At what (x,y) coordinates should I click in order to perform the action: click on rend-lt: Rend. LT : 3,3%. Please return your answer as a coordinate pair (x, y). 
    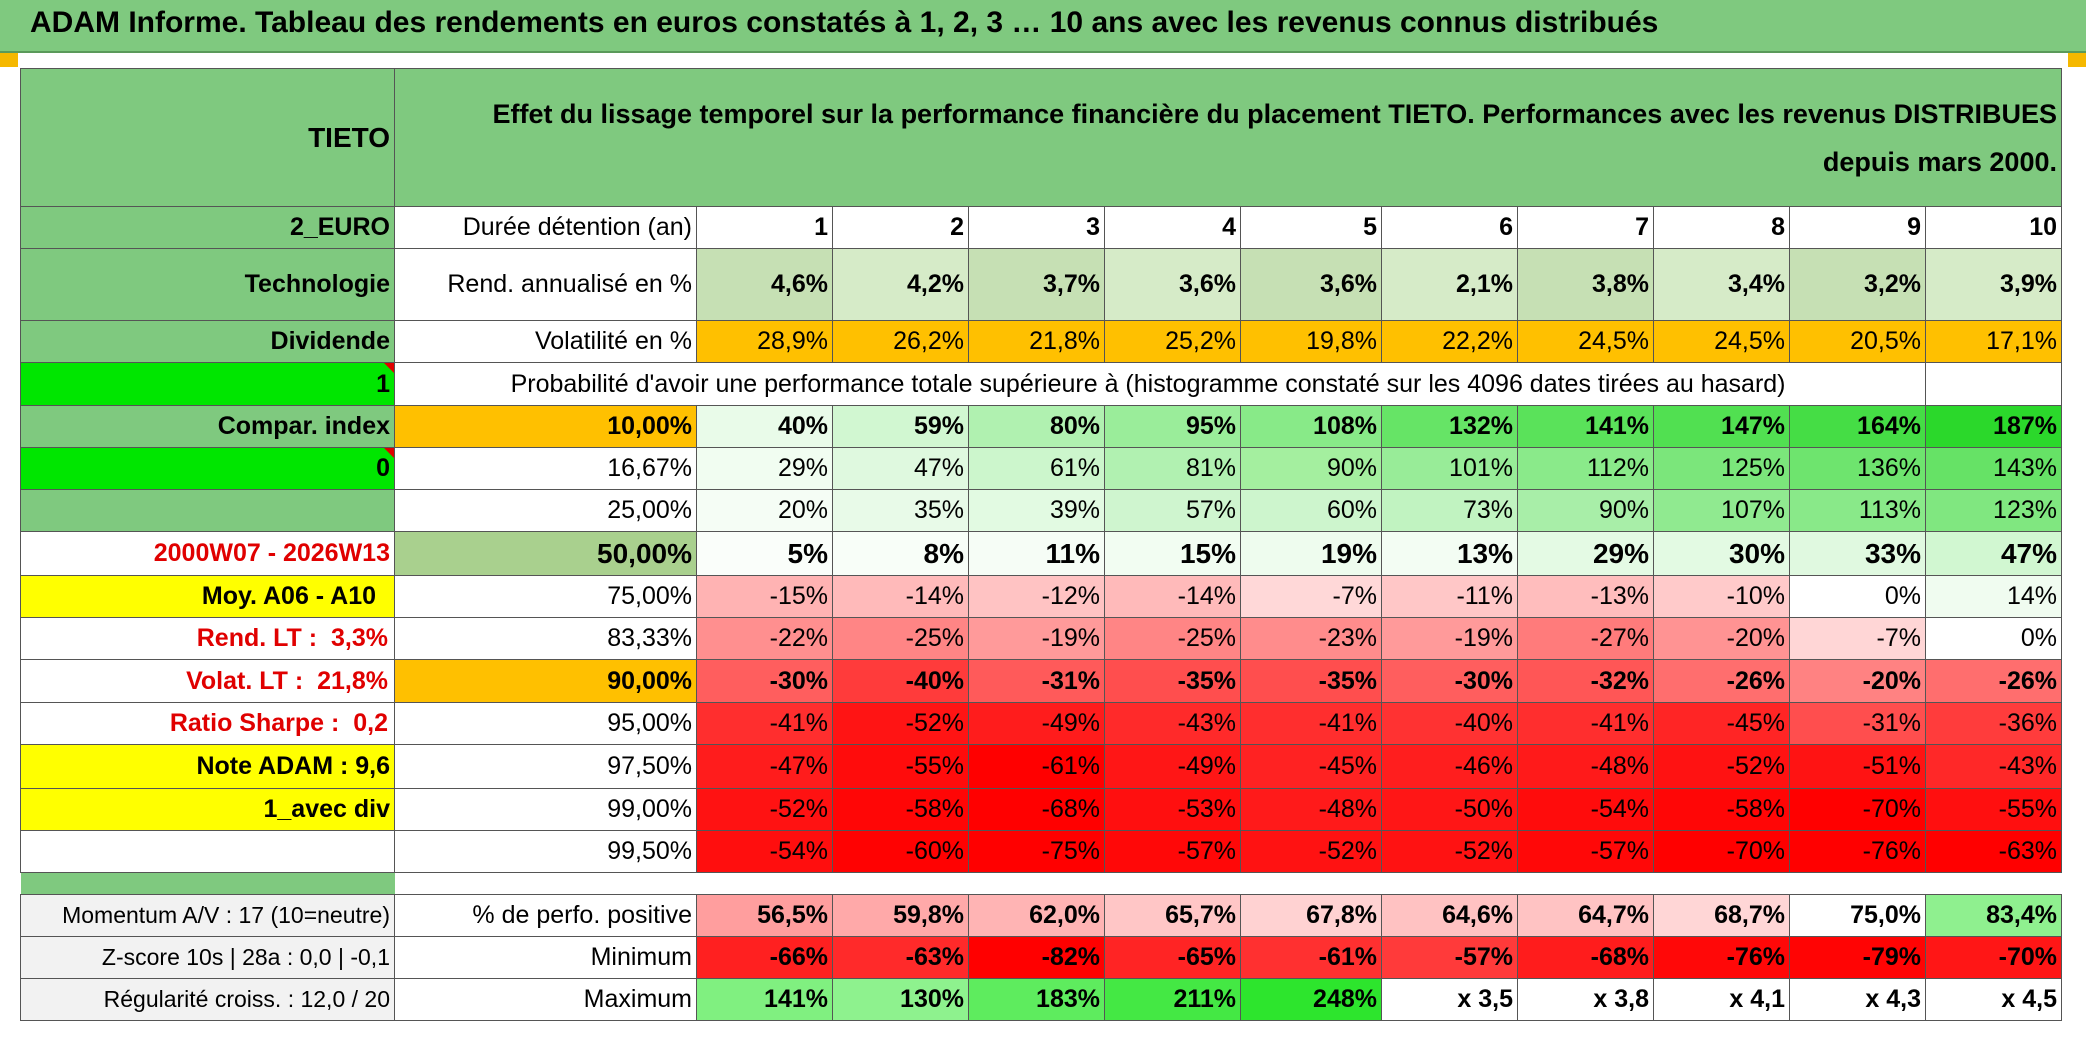
    Looking at the image, I should click on (207, 638).